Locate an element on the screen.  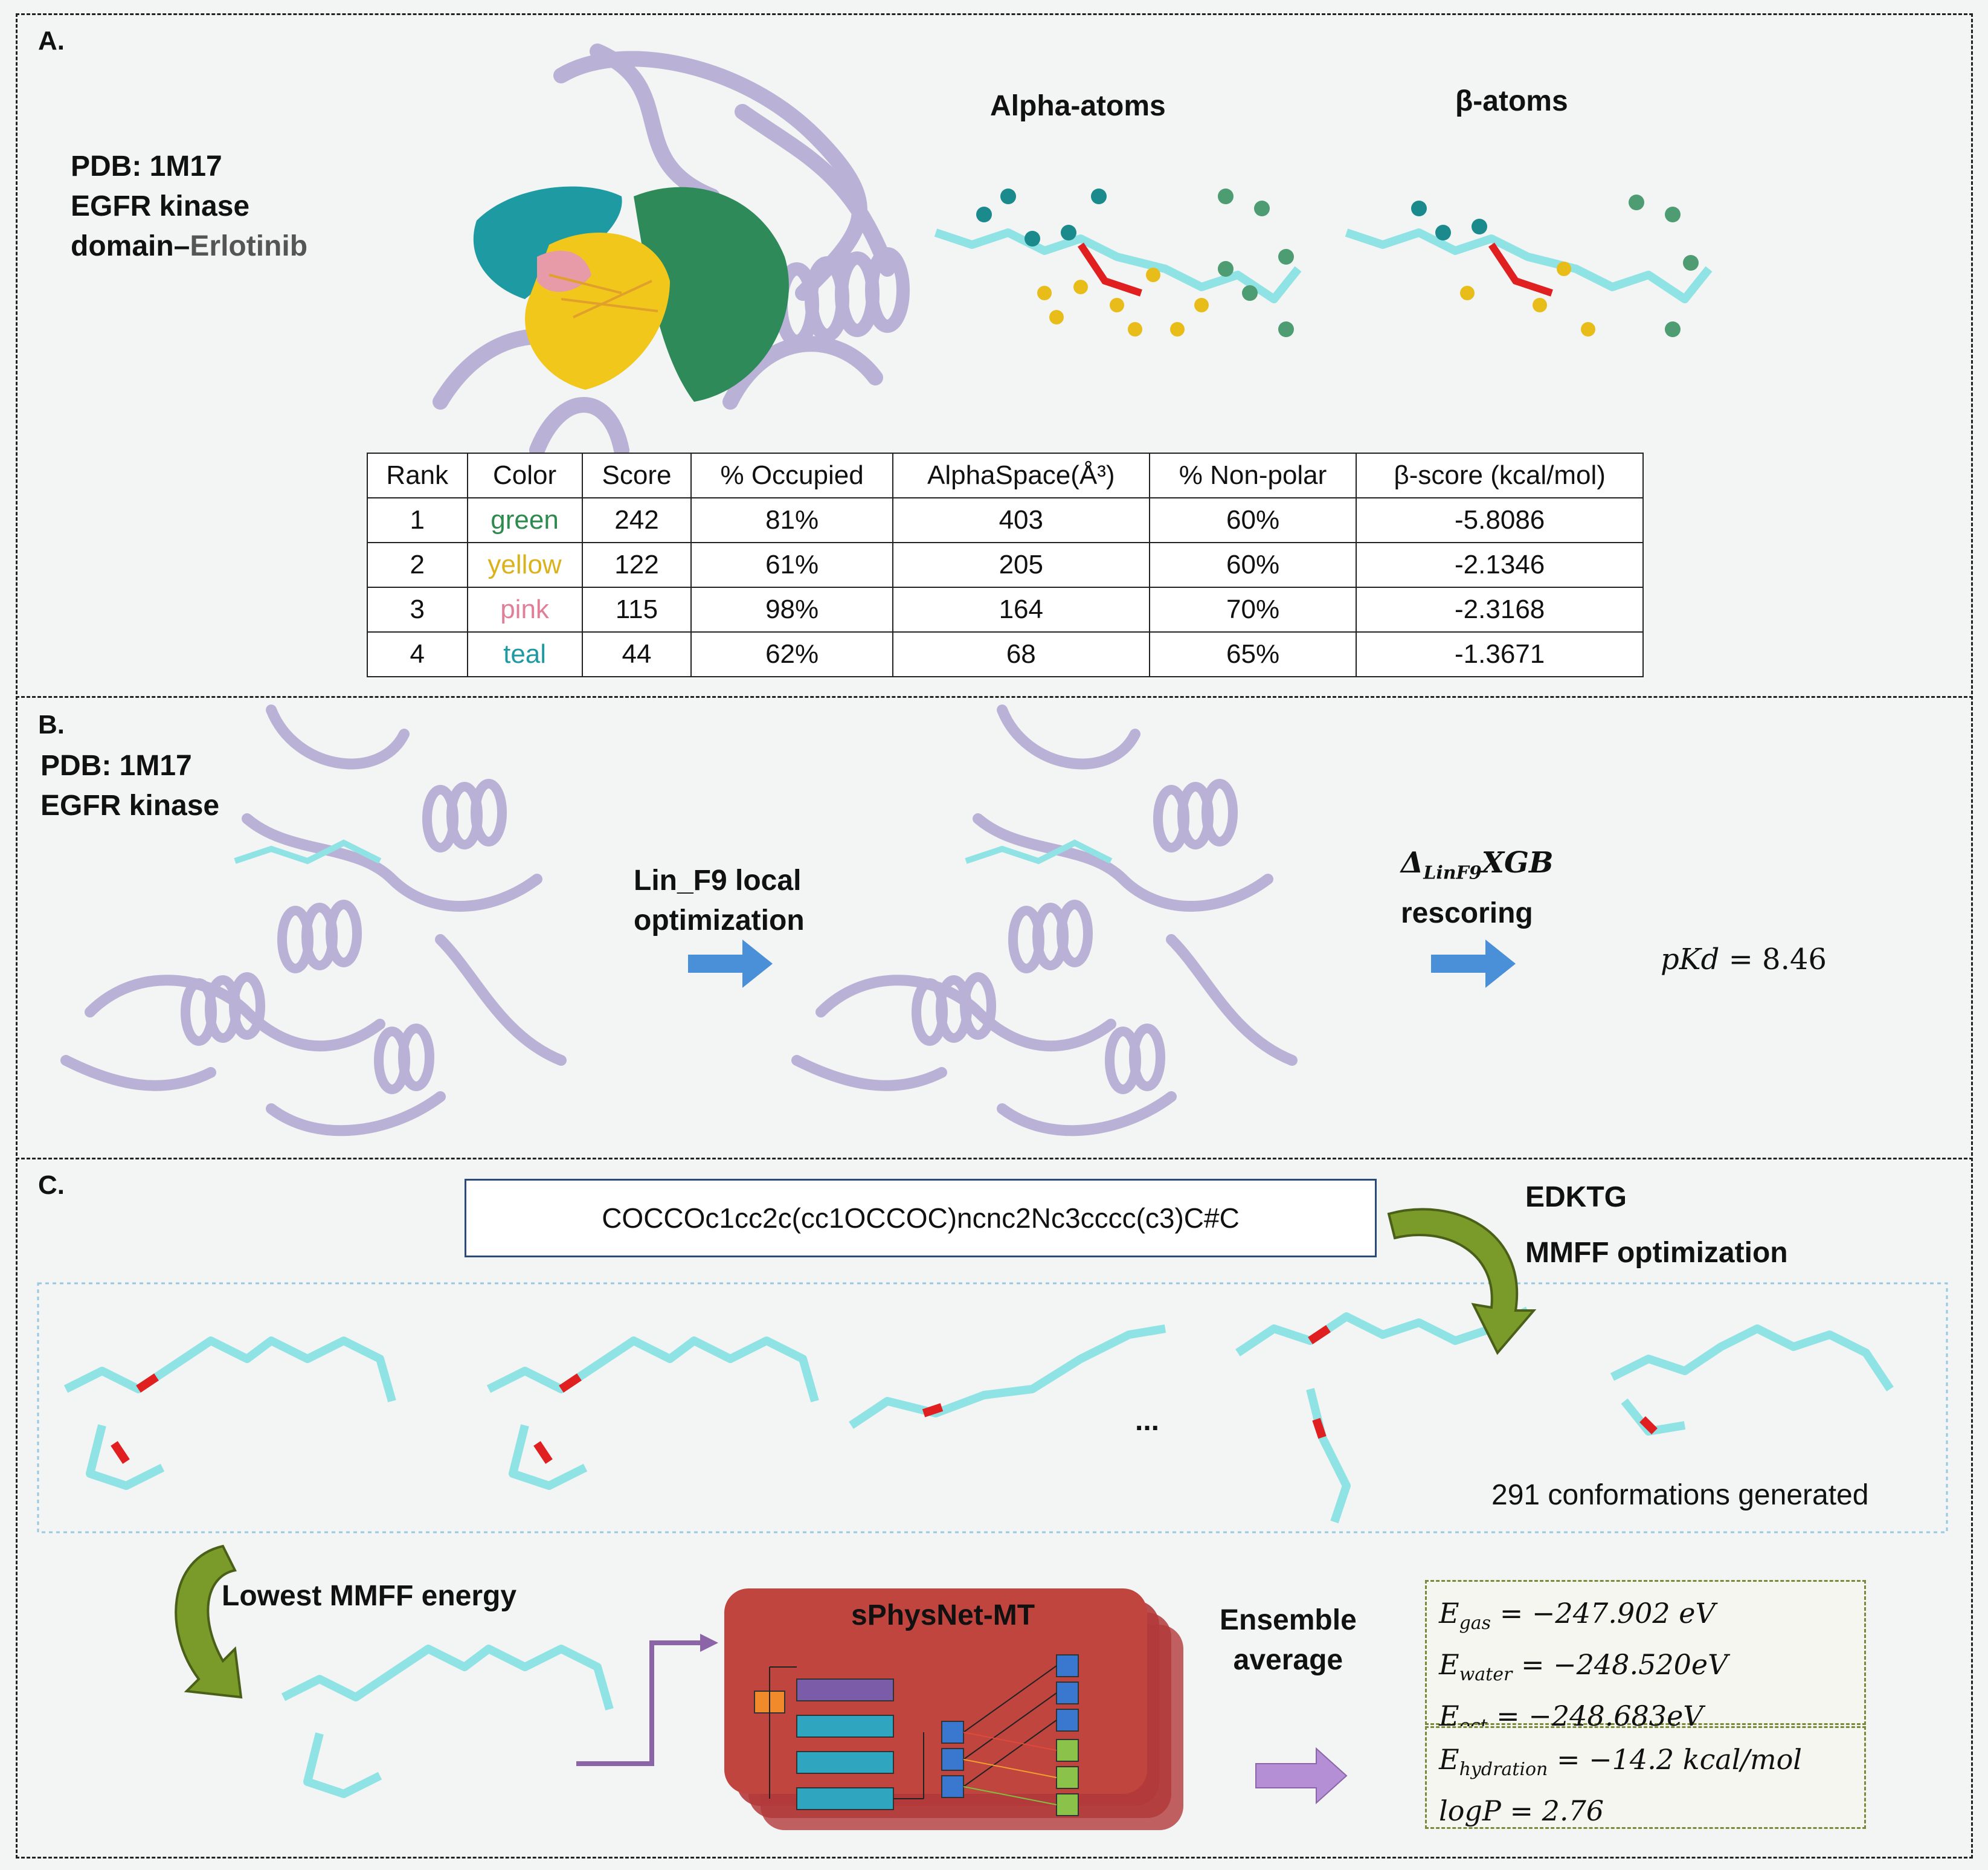
table-cell: 65% is located at coordinates (1252, 654).